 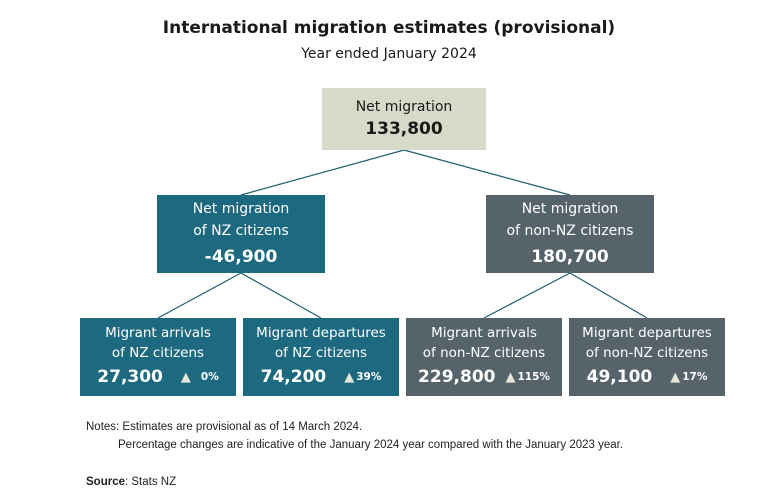 What do you see at coordinates (209, 377) in the screenshot?
I see `change-percent: 0%` at bounding box center [209, 377].